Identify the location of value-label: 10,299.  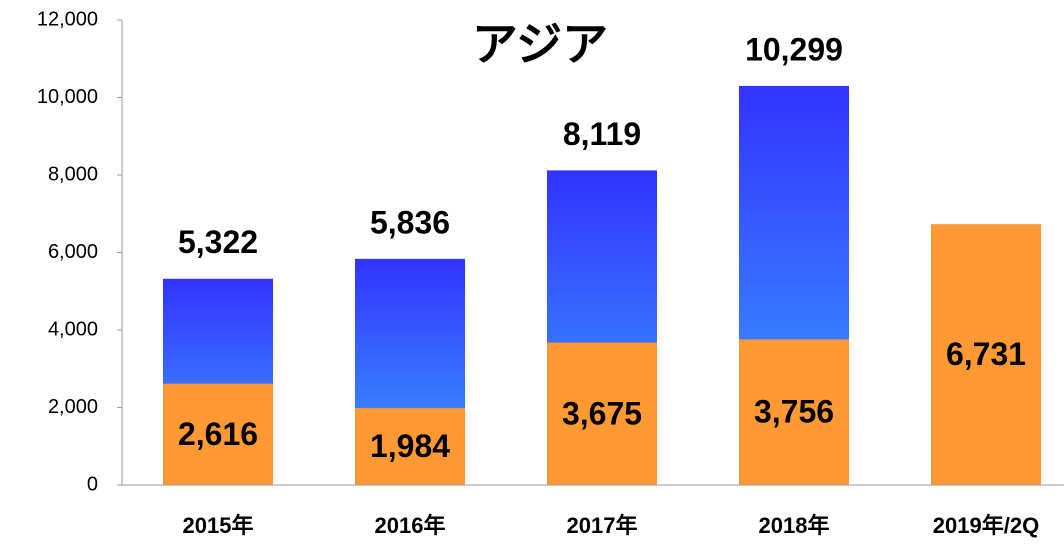
(794, 49).